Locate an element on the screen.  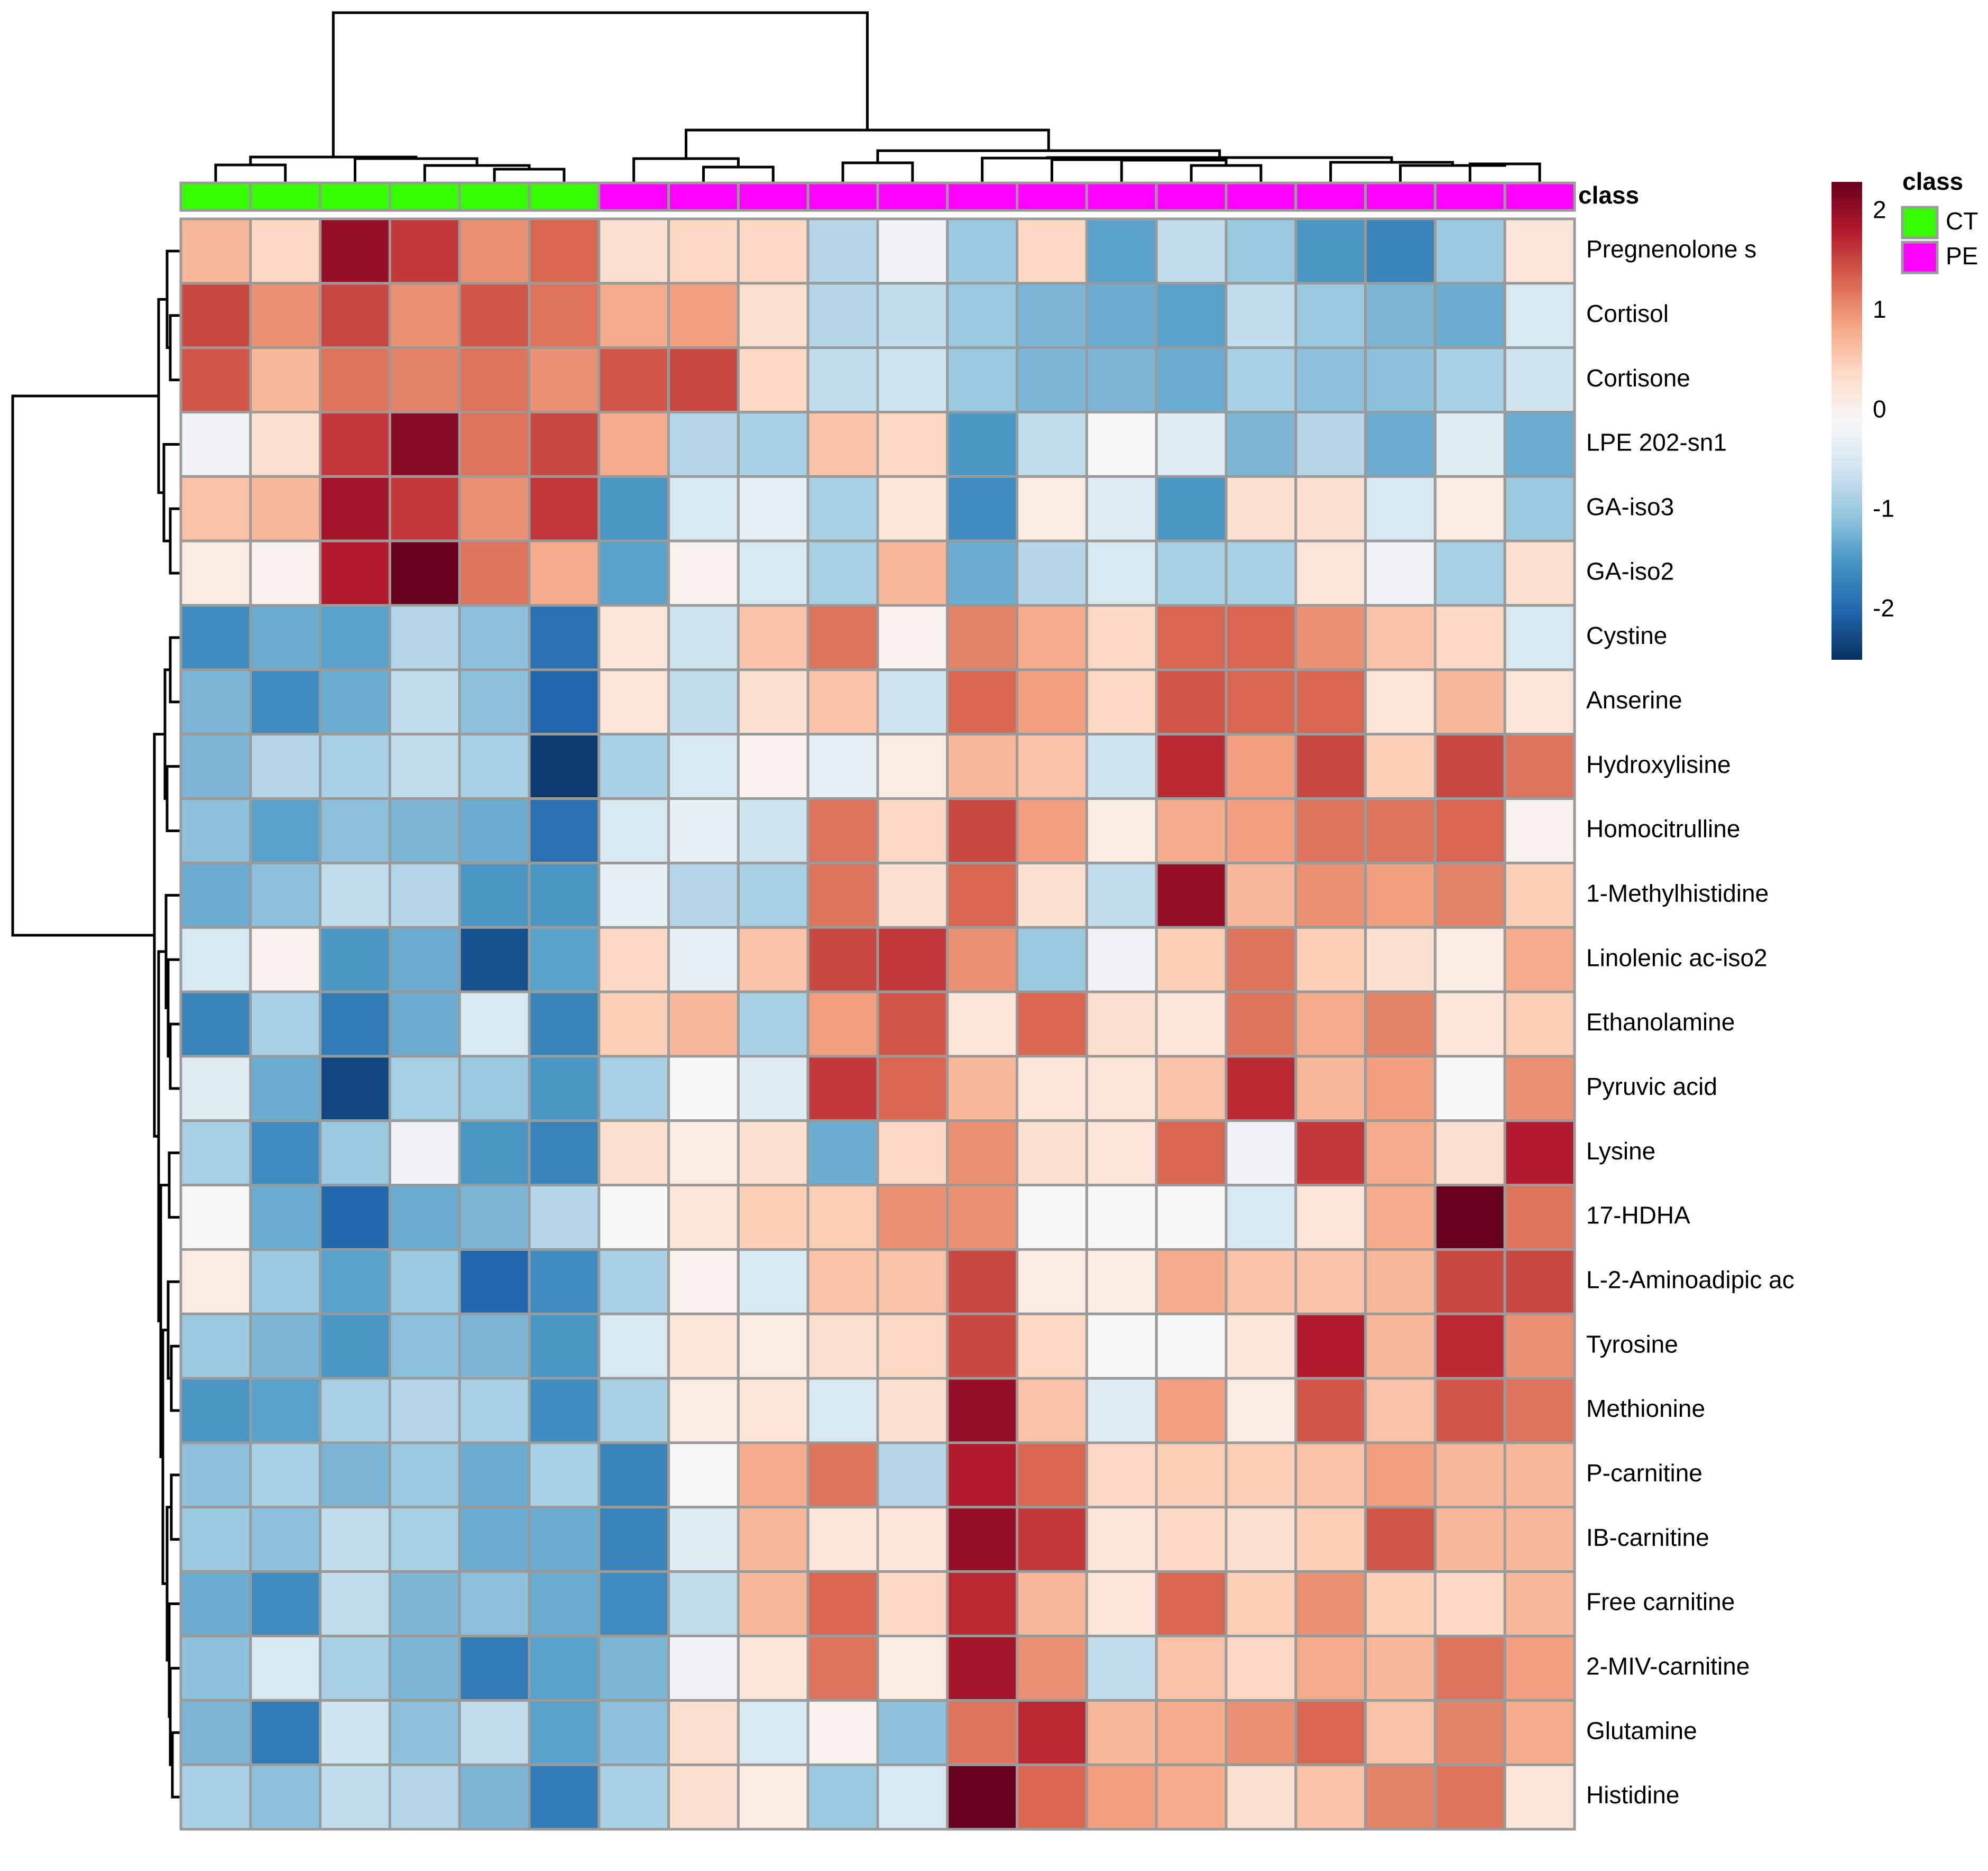
row-label: Cystine is located at coordinates (1626, 636).